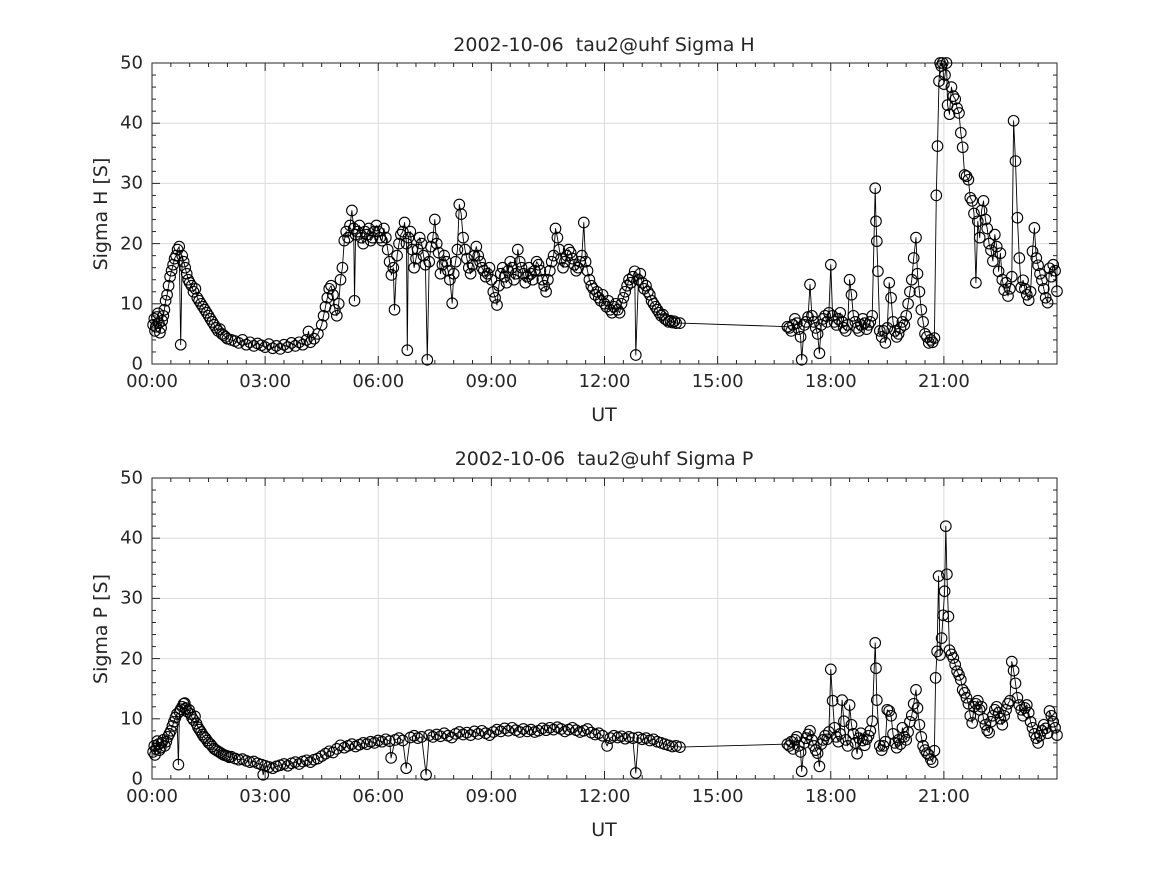 This screenshot has height=875, width=1167. What do you see at coordinates (101, 629) in the screenshot?
I see `sigma-p-ylabel: Sigma P [S]` at bounding box center [101, 629].